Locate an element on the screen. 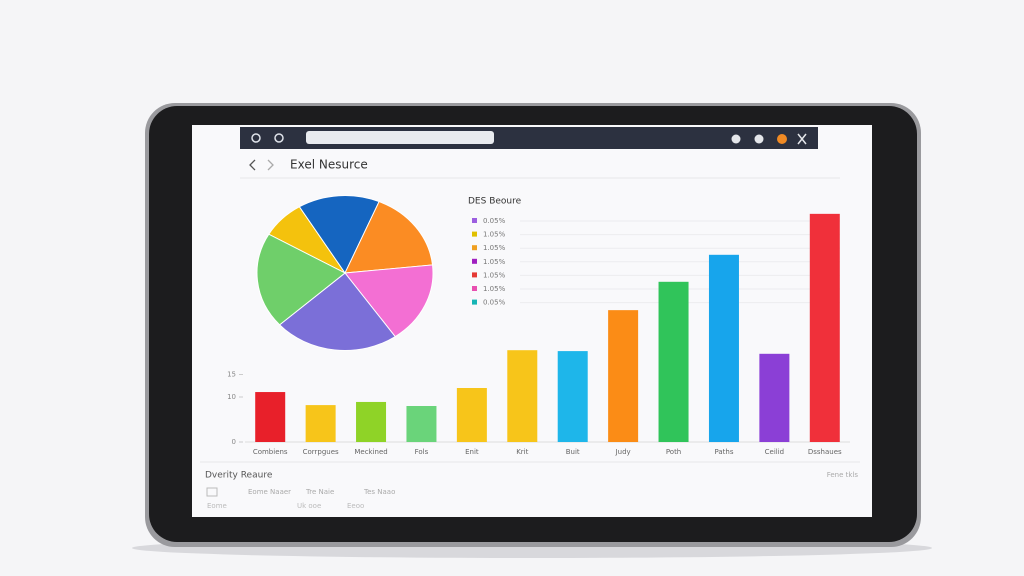 The height and width of the screenshot is (576, 1024). x-tick-label: Fols is located at coordinates (422, 452).